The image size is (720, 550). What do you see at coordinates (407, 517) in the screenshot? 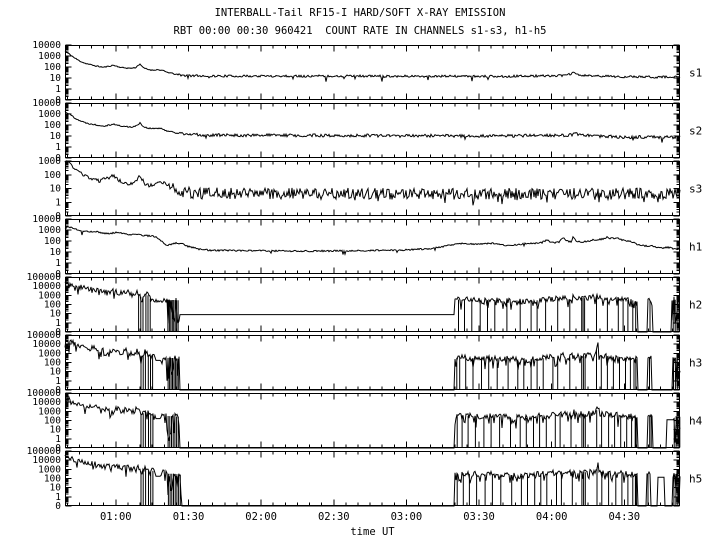
I see `x-tick-label: 03:00` at bounding box center [407, 517].